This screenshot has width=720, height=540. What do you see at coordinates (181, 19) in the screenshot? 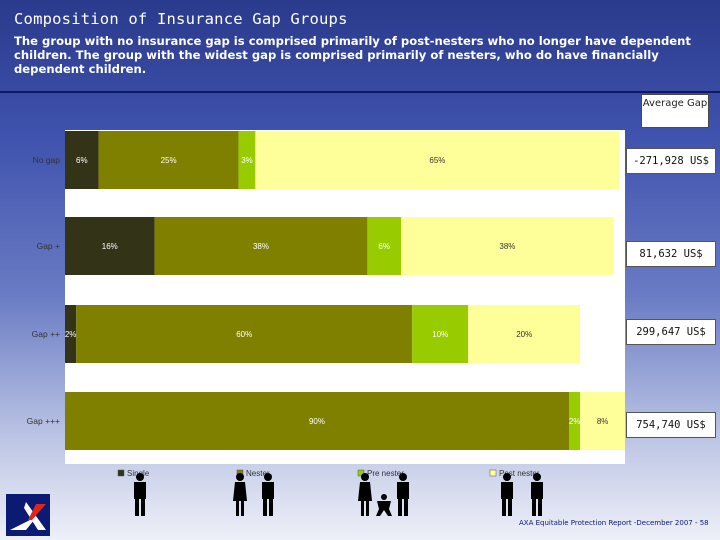
I see `slide-title: Composition of Insurance Gap Groups` at bounding box center [181, 19].